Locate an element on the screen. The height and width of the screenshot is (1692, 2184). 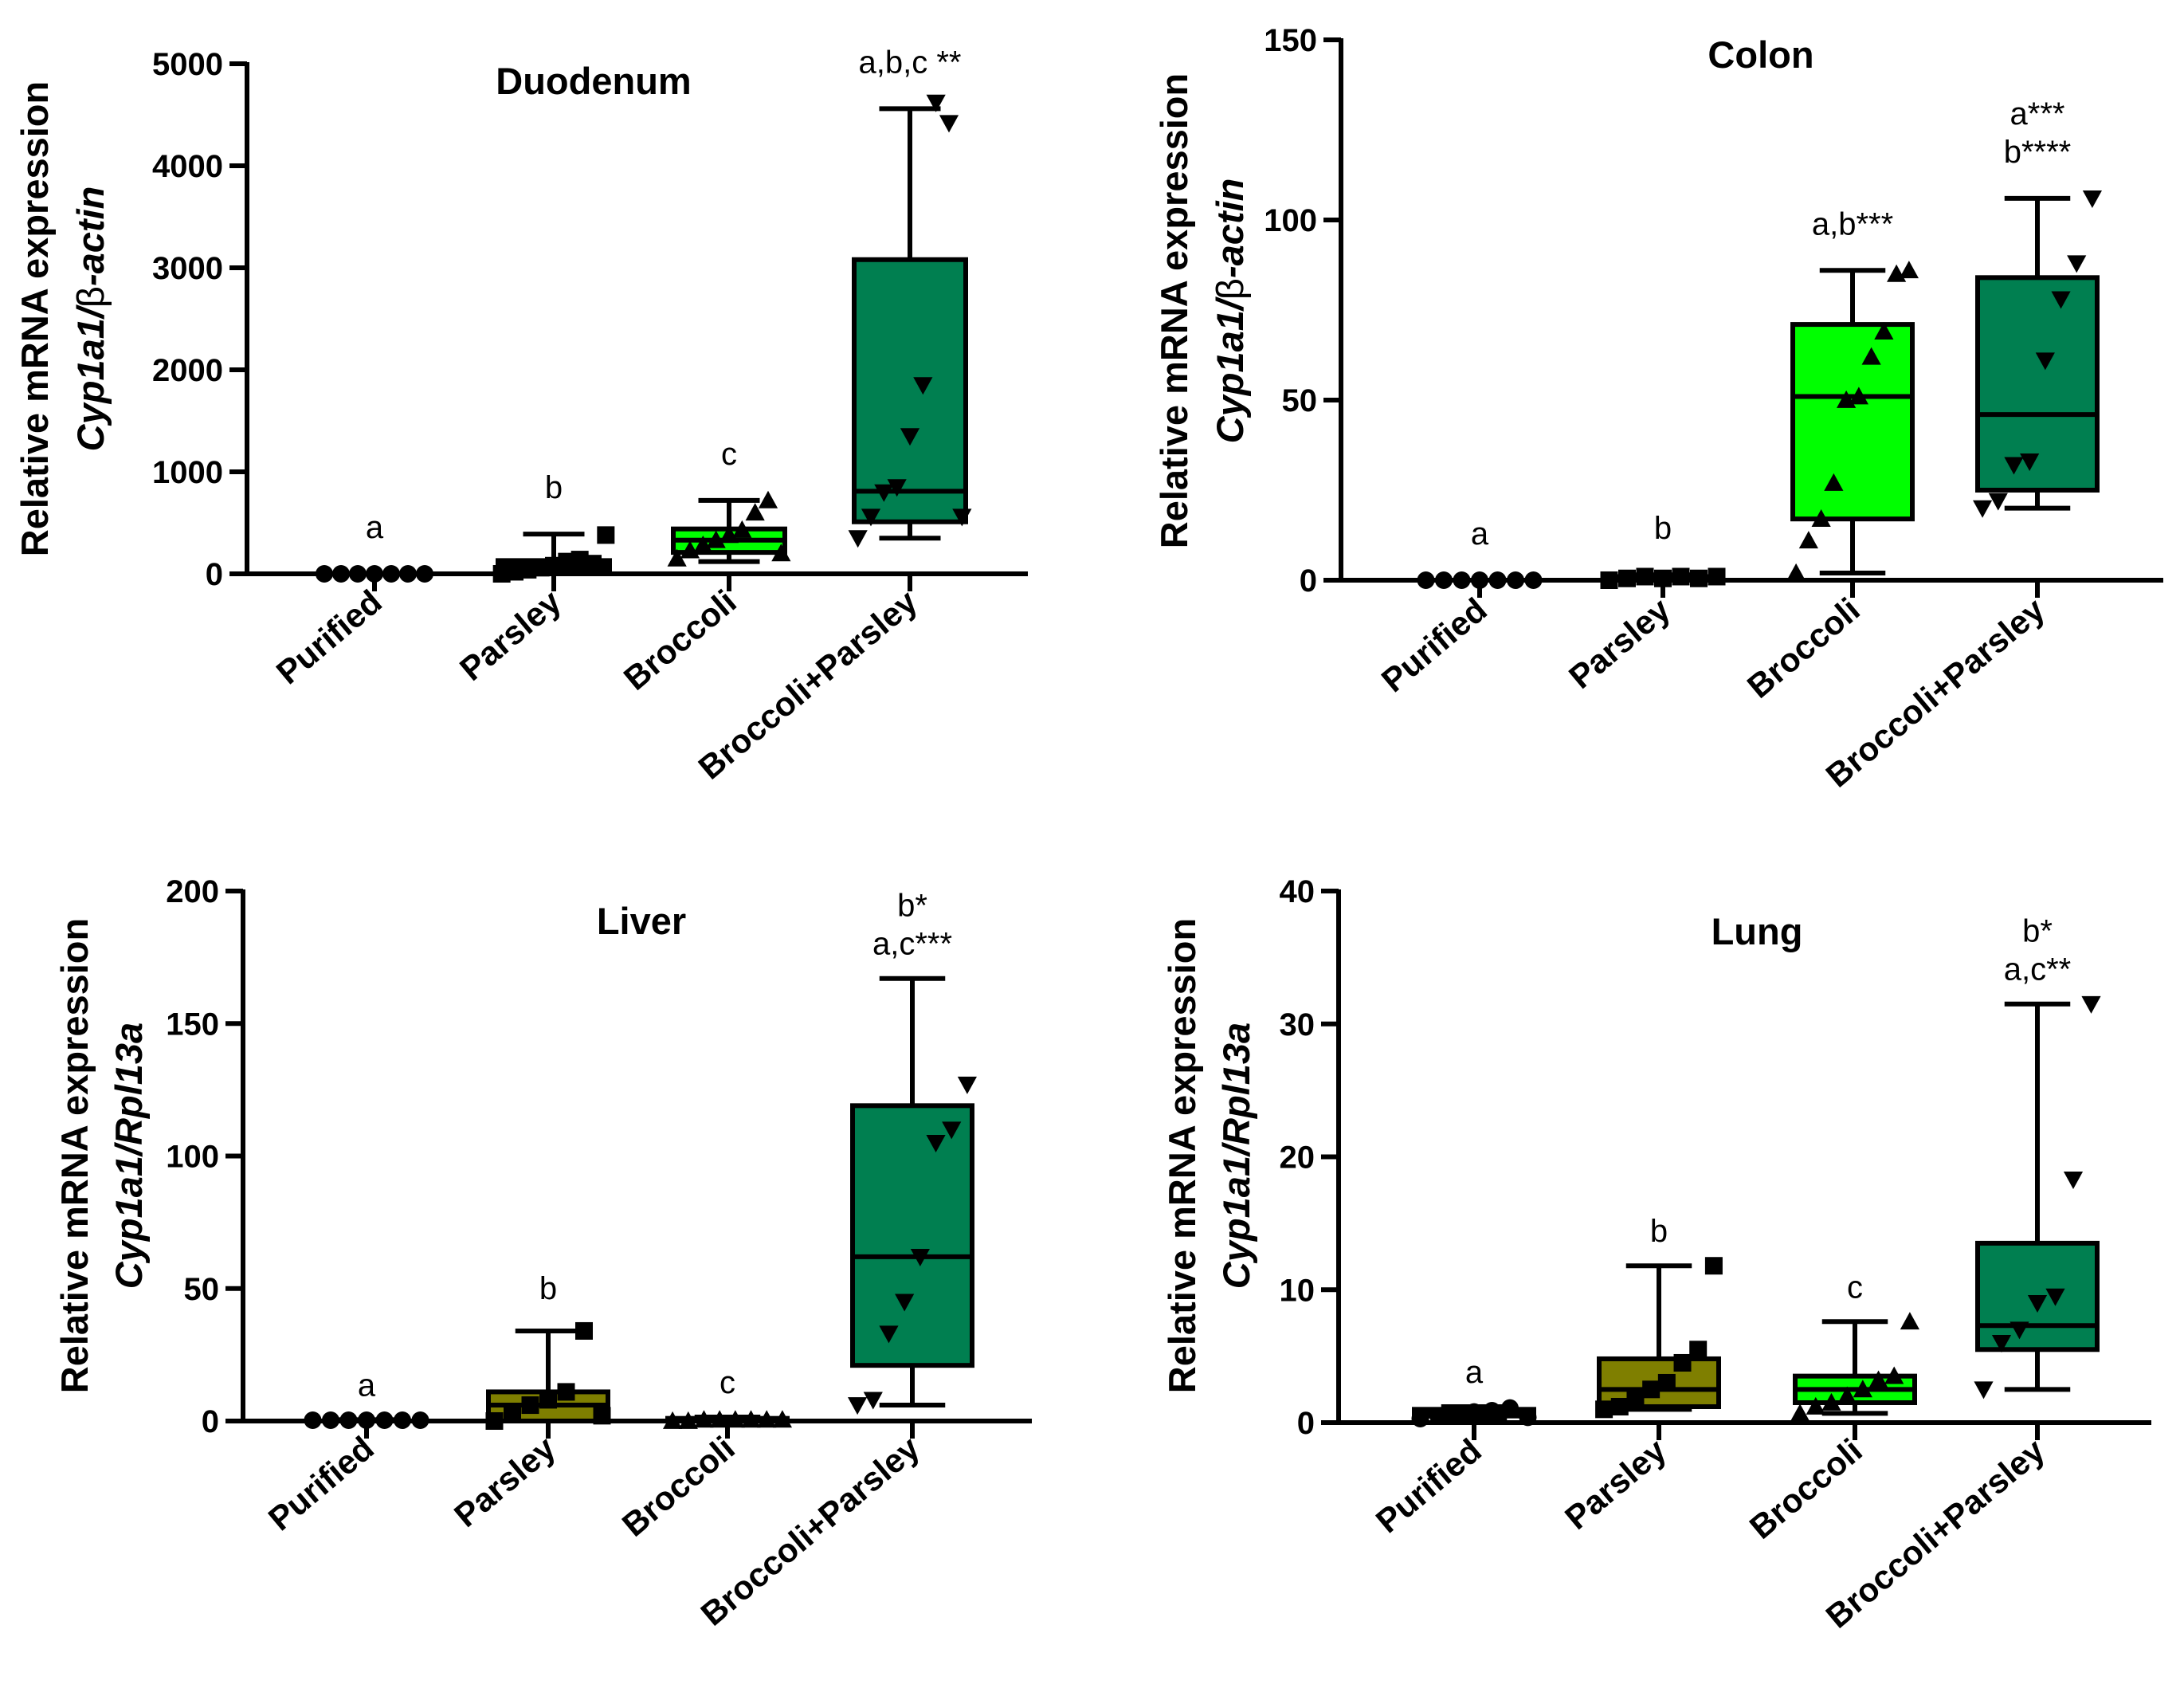
y-axis-gene: Cyp1a1/ is located at coordinates (90, 377).